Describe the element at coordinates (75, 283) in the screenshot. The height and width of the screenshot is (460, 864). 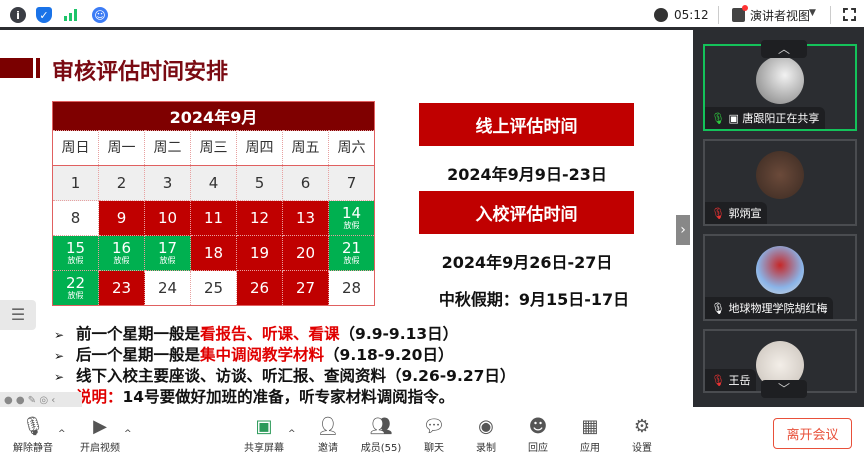
I see `day-number: 22` at that location.